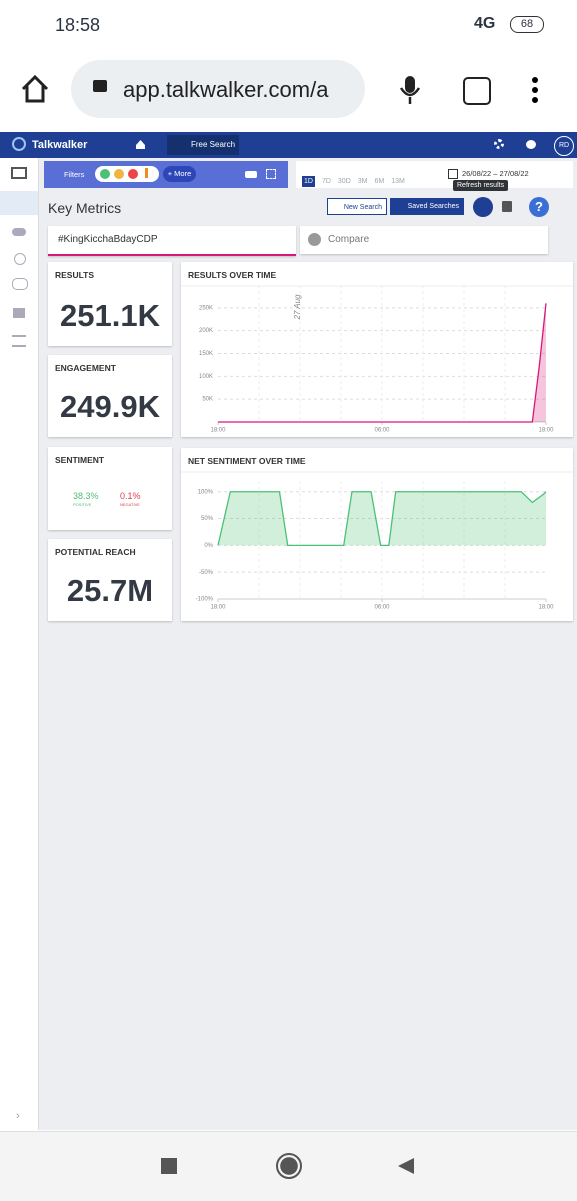 The width and height of the screenshot is (577, 1201). I want to click on range-option: 1D, so click(308, 181).